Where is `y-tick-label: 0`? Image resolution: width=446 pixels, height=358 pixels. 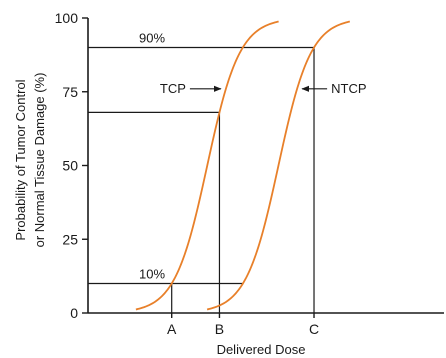 y-tick-label: 0 is located at coordinates (74, 313).